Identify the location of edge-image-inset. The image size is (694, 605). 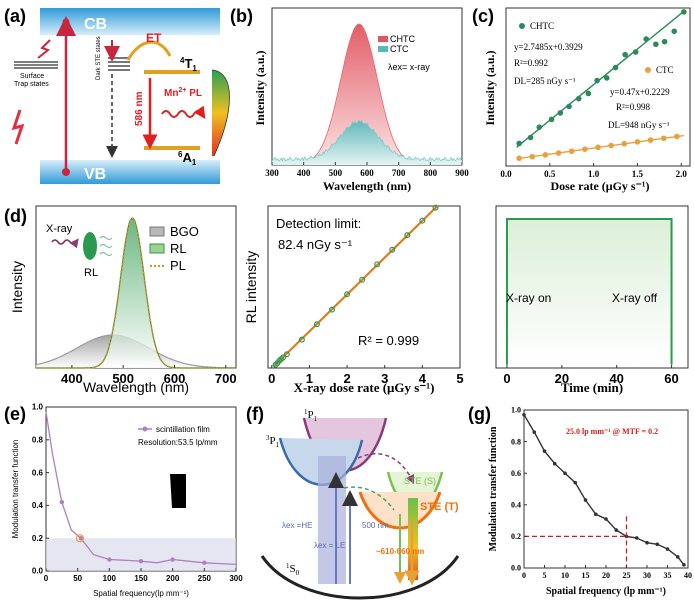
(173, 491).